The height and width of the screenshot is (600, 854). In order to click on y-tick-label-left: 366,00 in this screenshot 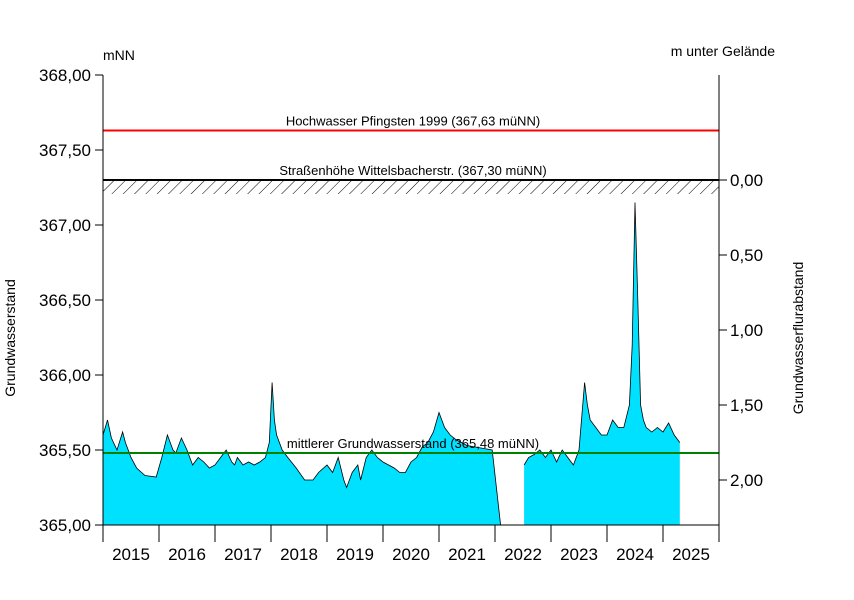, I will do `click(65, 375)`.